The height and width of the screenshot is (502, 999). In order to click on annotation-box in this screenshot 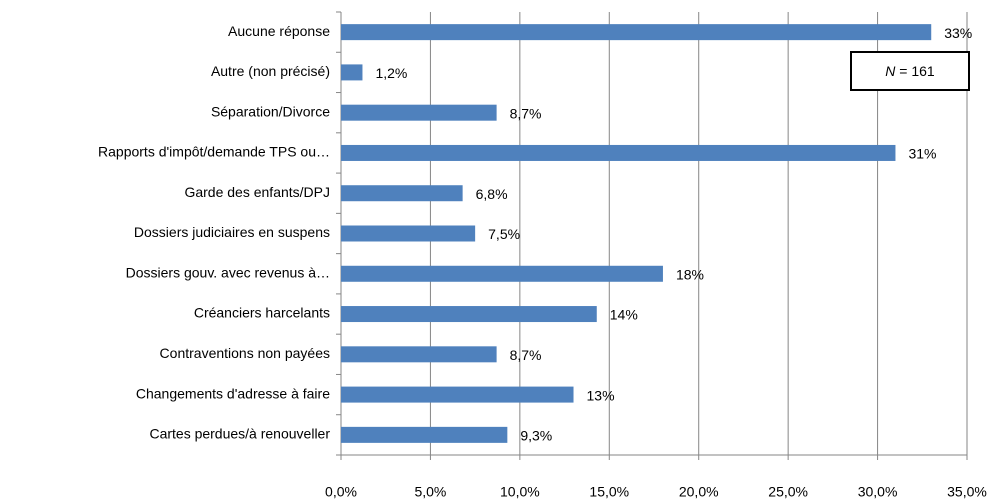, I will do `click(910, 71)`.